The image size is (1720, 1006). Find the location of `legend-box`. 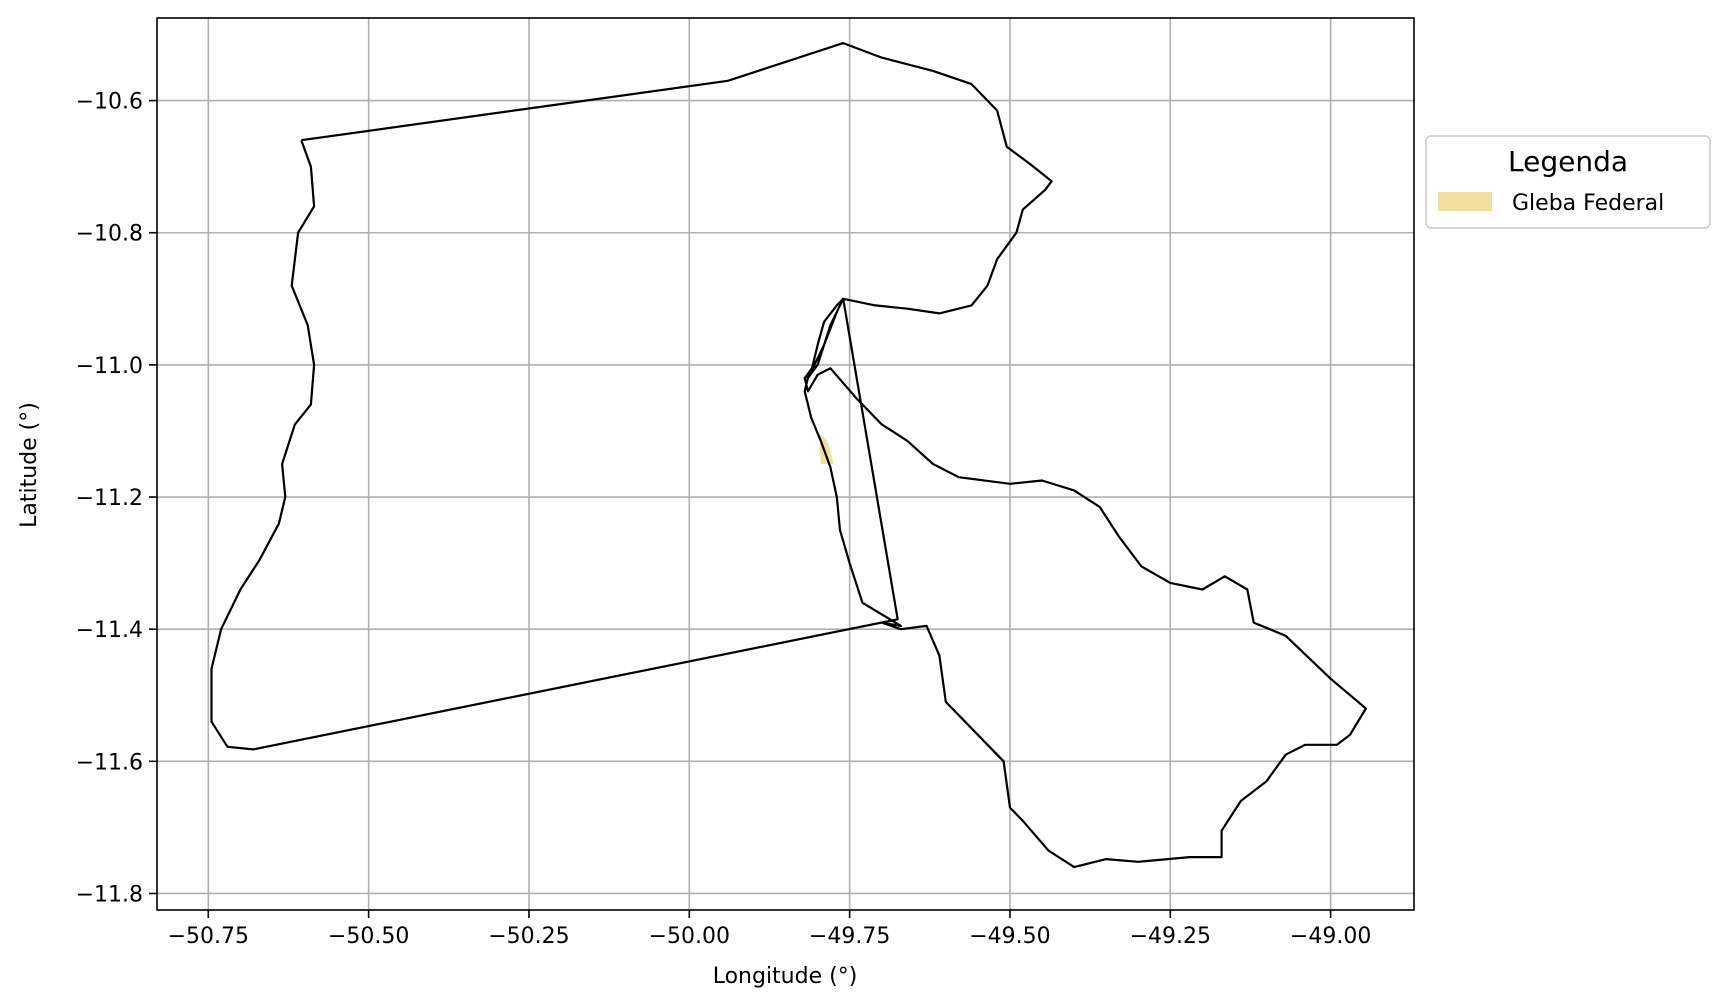

legend-box is located at coordinates (1568, 182).